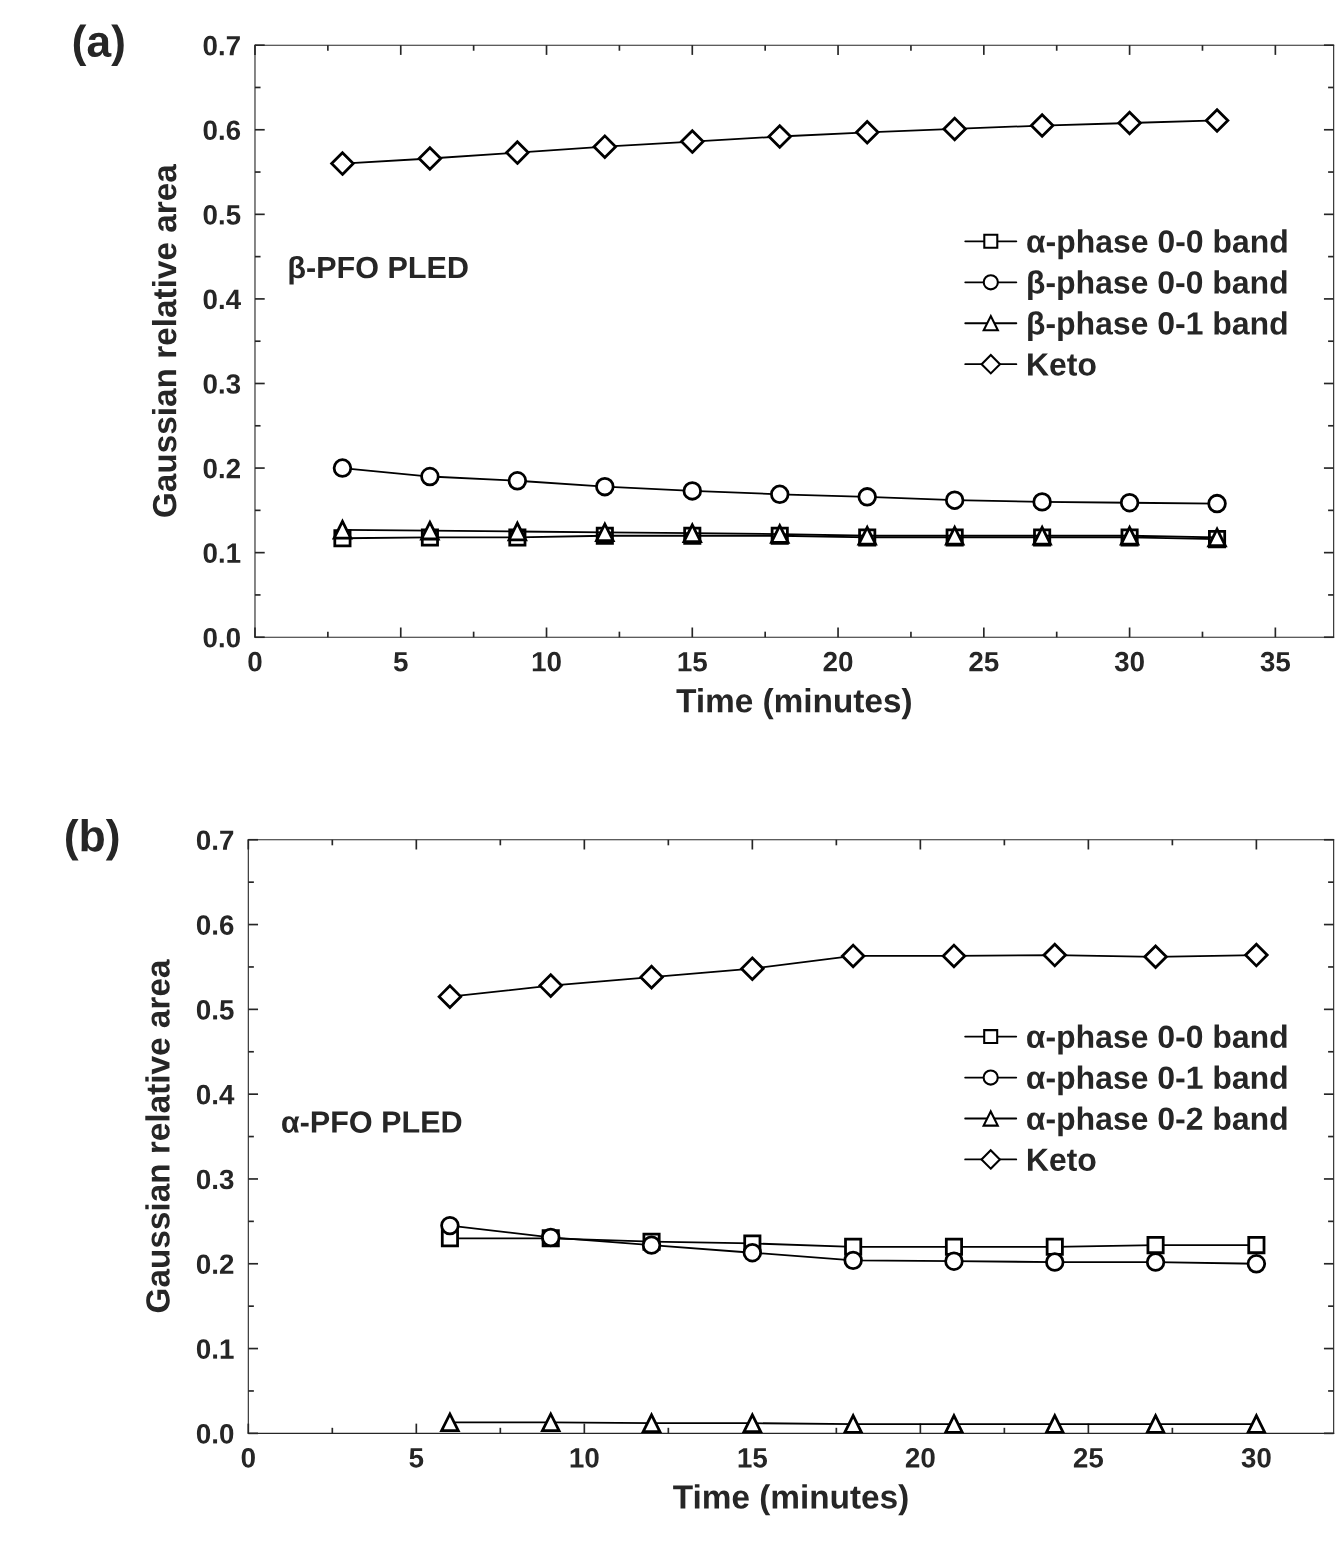 The width and height of the screenshot is (1335, 1558). What do you see at coordinates (1157, 326) in the screenshot?
I see `legend-label: β-phase 0-1 band` at bounding box center [1157, 326].